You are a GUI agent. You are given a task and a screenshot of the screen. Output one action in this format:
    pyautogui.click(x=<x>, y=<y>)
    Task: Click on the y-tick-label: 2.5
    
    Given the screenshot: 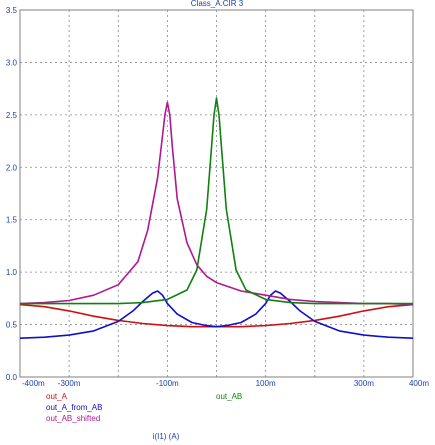 What is the action you would take?
    pyautogui.click(x=12, y=115)
    